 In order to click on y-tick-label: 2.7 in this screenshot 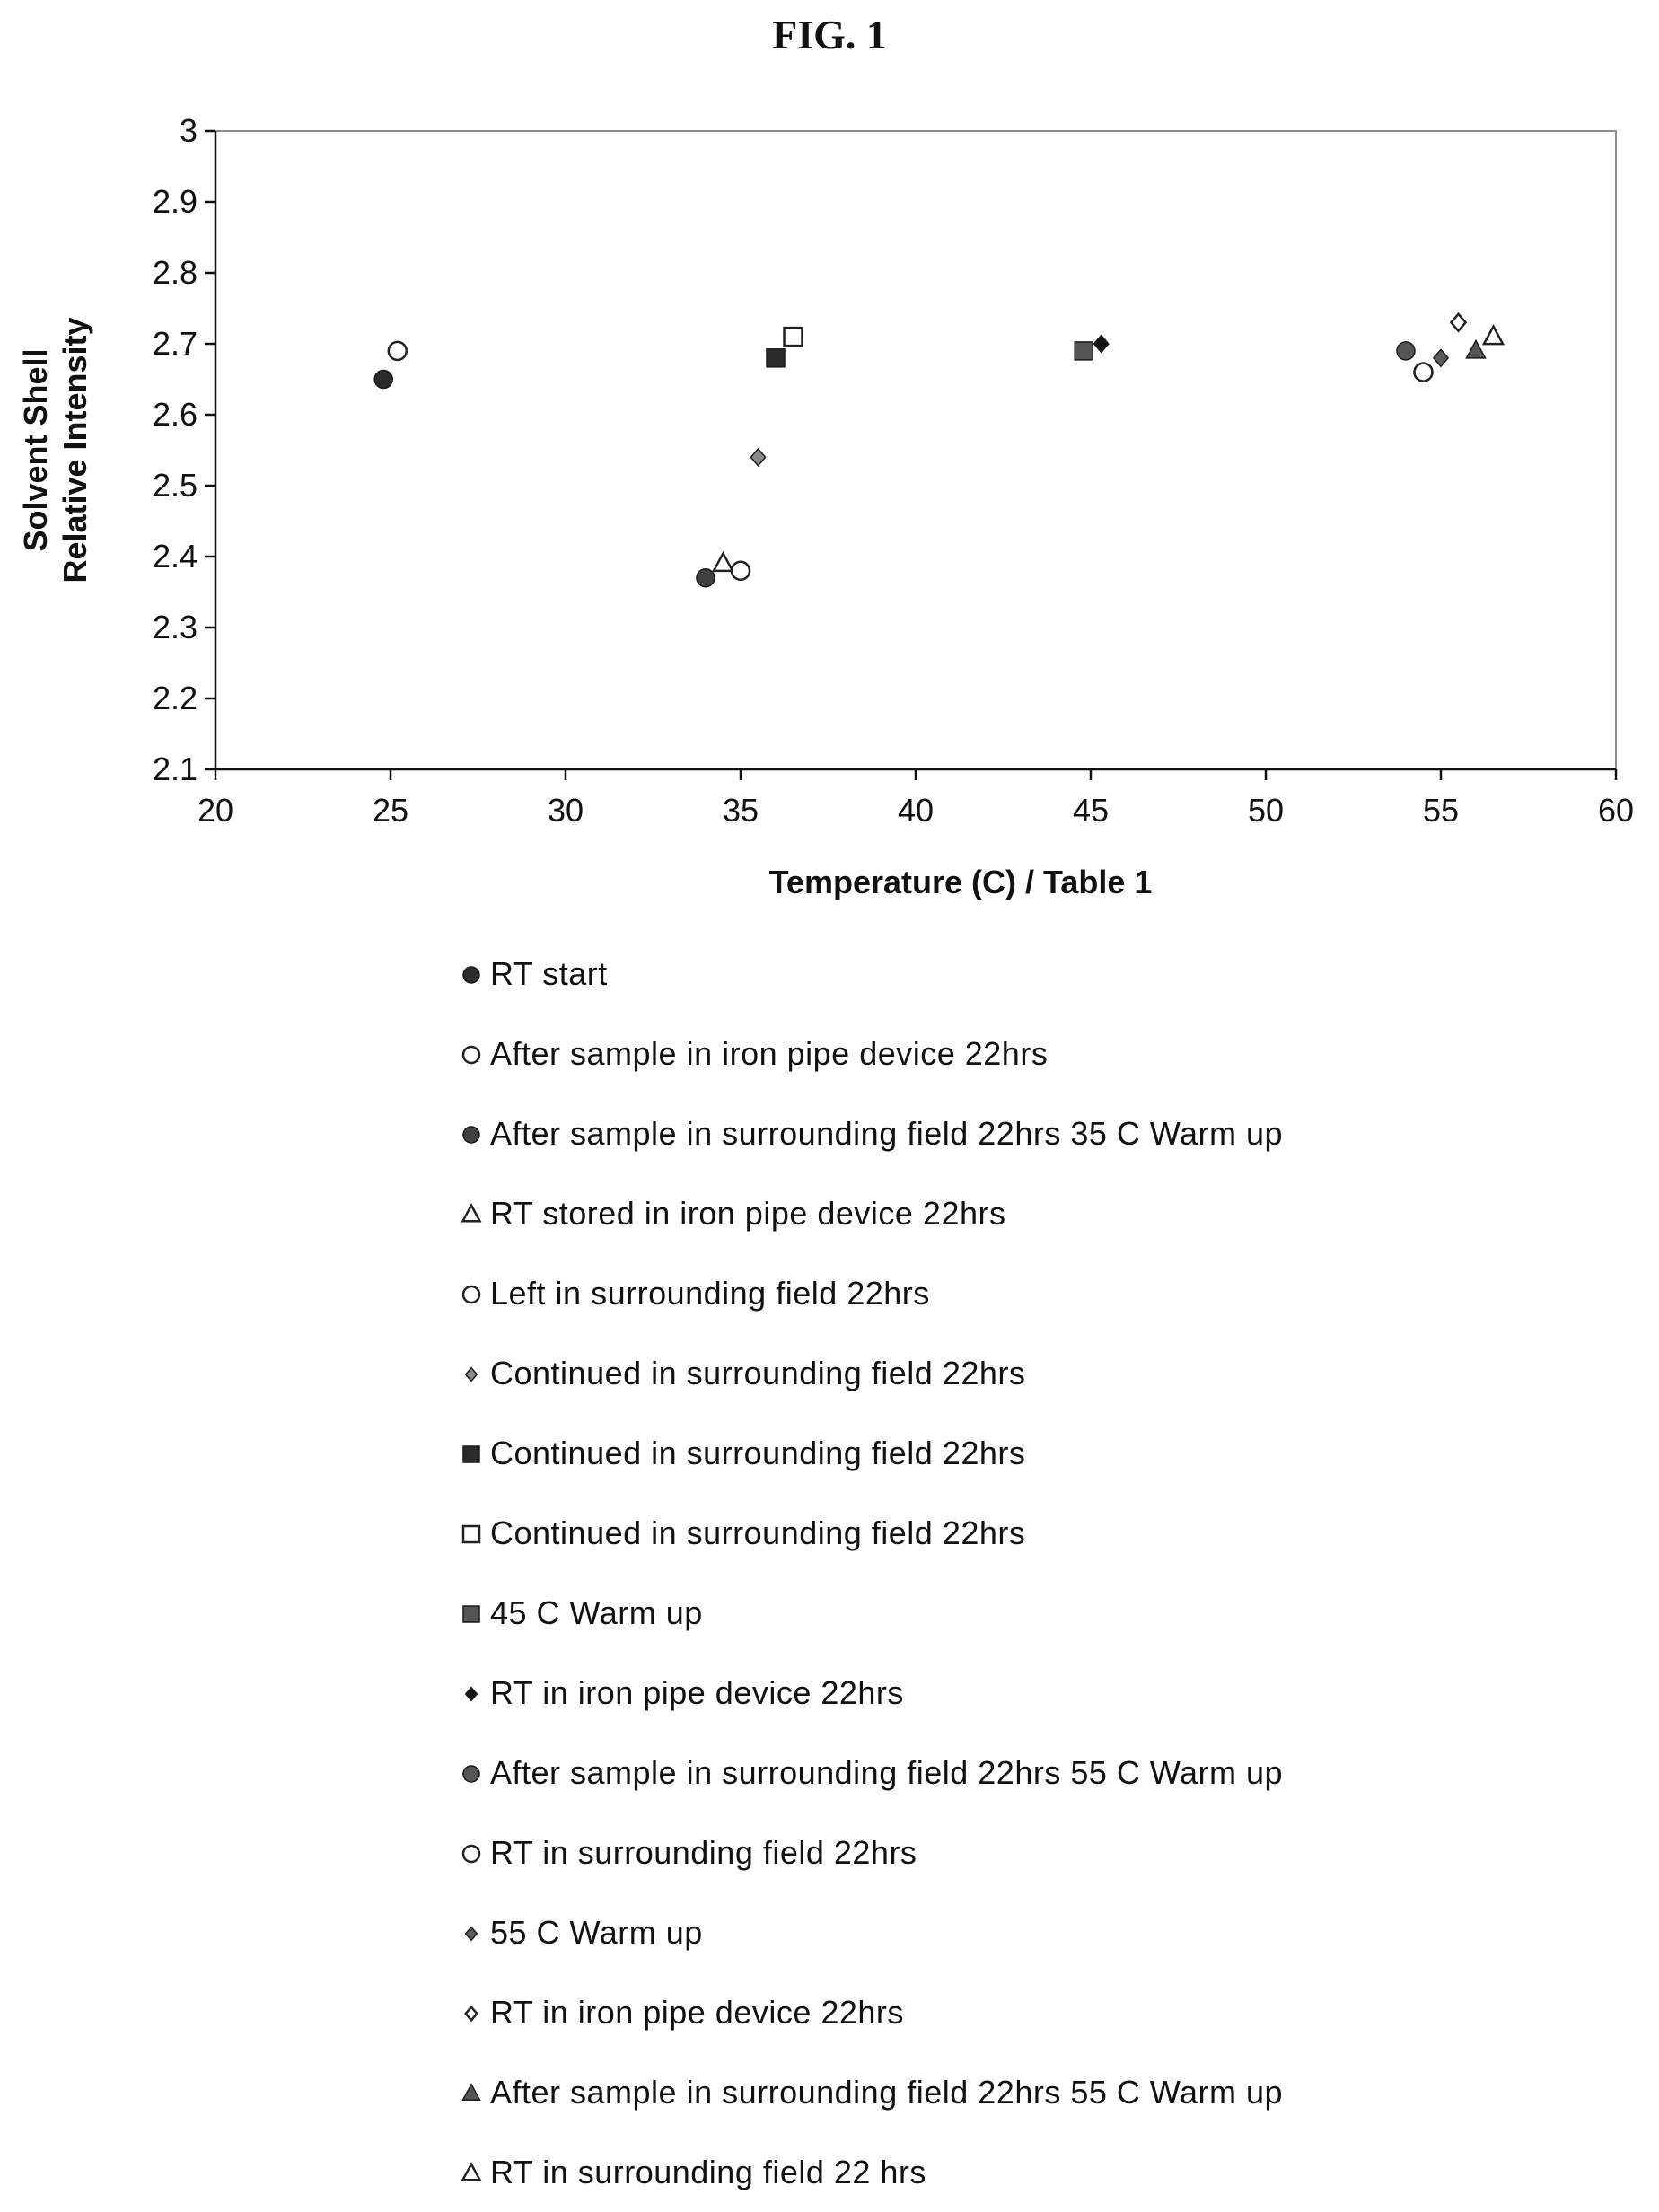, I will do `click(175, 343)`.